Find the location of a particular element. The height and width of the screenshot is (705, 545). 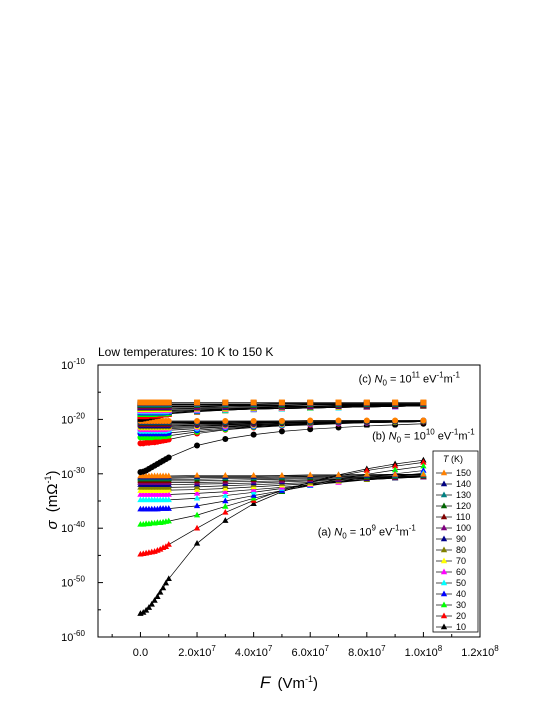

chart-title: Low temperatures: 10 K to 150 K is located at coordinates (185, 352).